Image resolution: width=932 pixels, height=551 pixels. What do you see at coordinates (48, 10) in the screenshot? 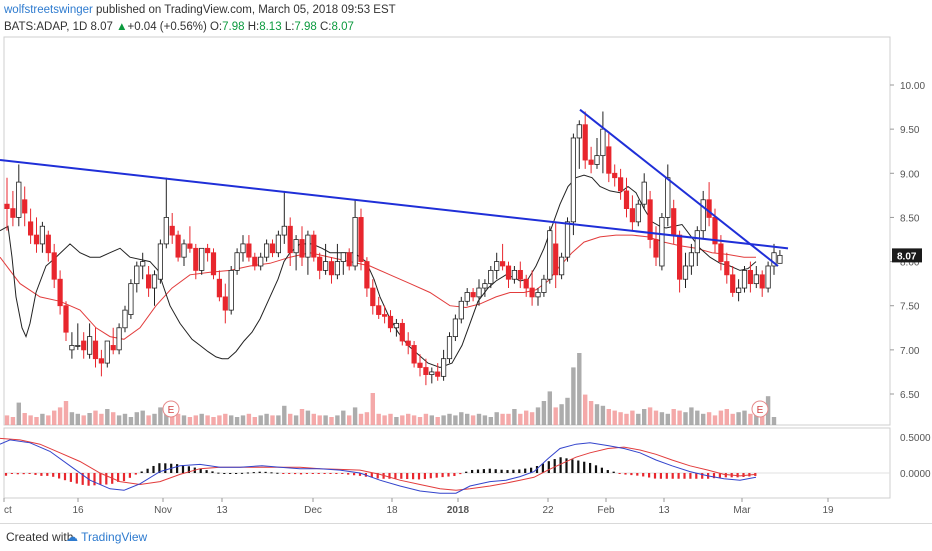
I see `author-link: wolfstreetswinger` at bounding box center [48, 10].